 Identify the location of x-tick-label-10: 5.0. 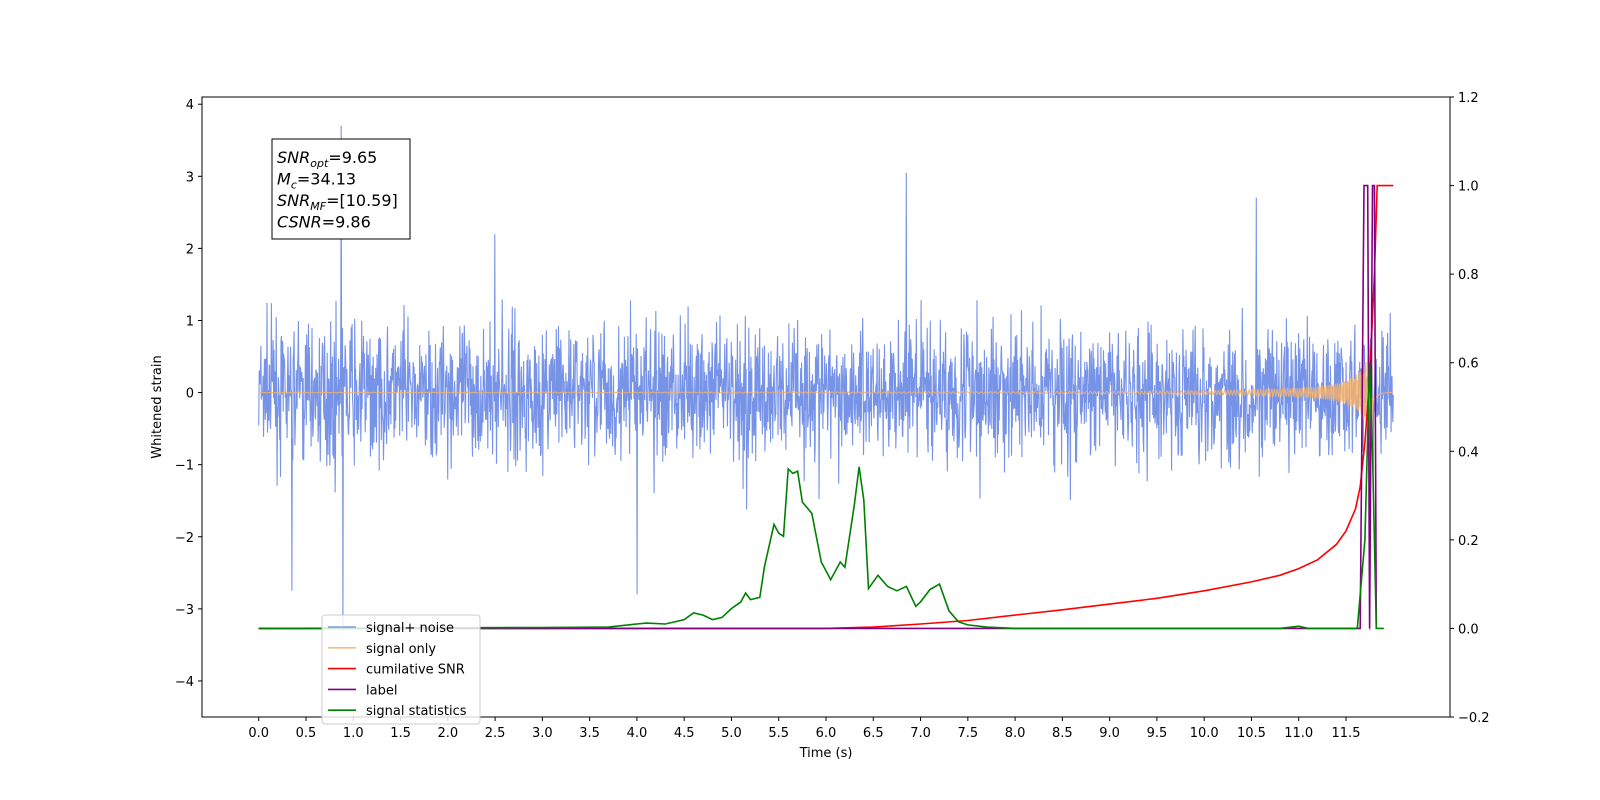
(731, 733).